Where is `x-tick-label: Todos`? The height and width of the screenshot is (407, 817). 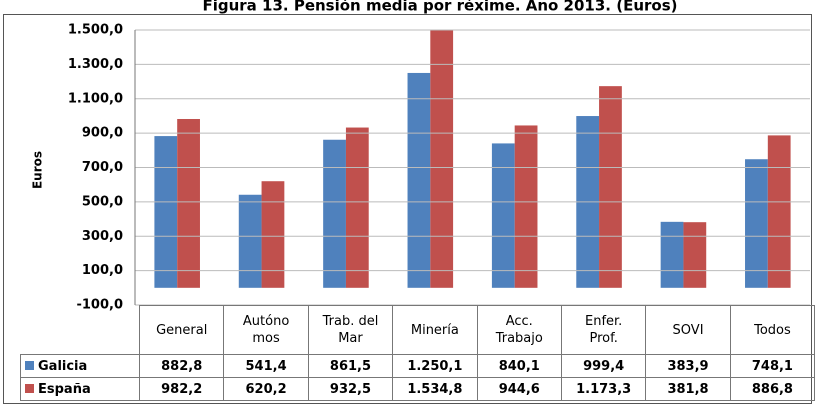
x-tick-label: Todos is located at coordinates (772, 330).